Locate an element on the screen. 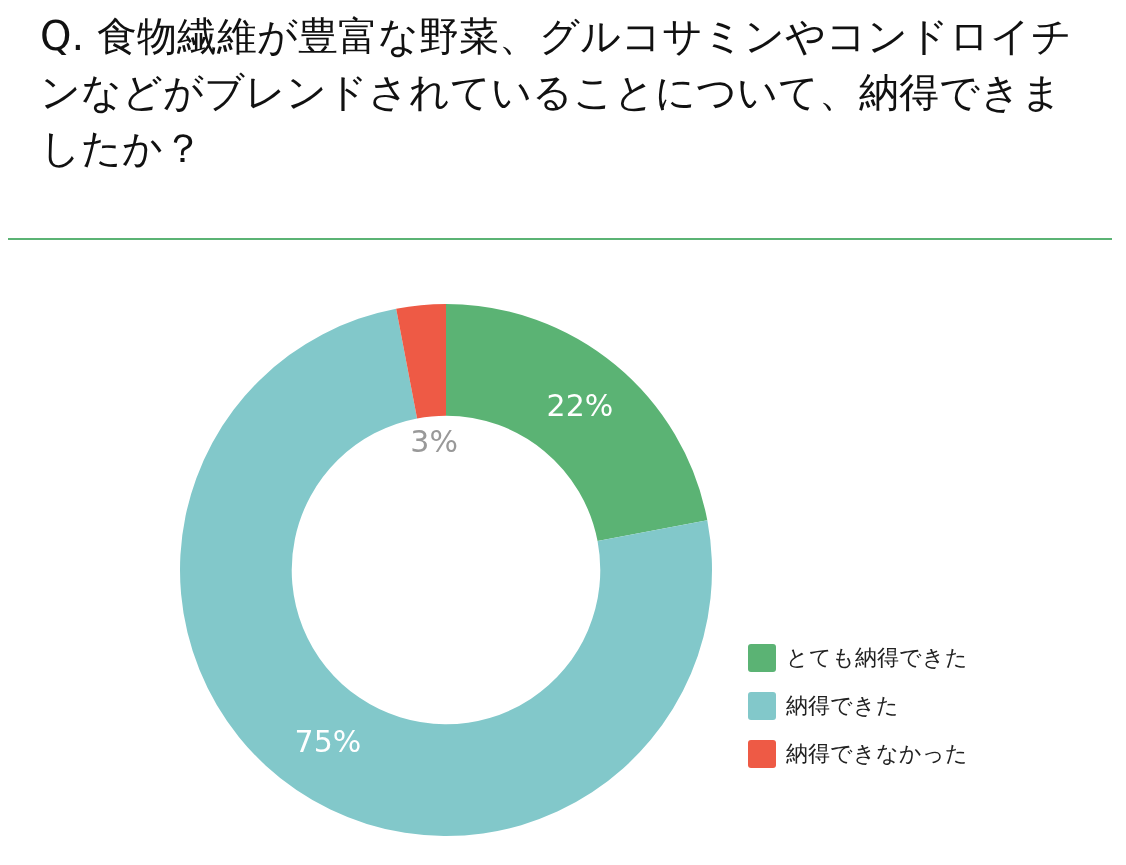  data-label: 22% is located at coordinates (580, 405).